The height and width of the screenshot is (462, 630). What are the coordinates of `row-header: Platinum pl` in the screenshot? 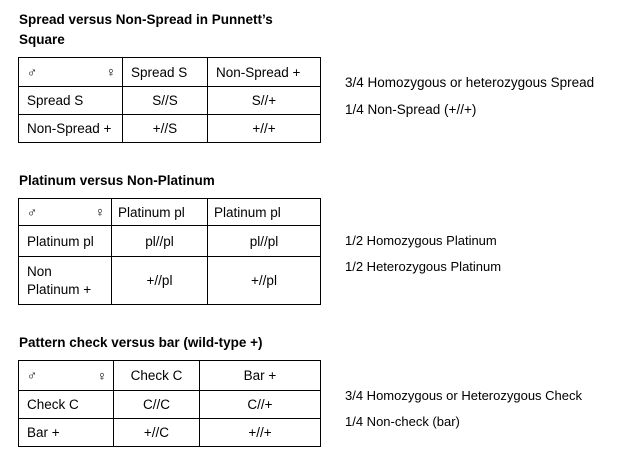 It's located at (65, 241).